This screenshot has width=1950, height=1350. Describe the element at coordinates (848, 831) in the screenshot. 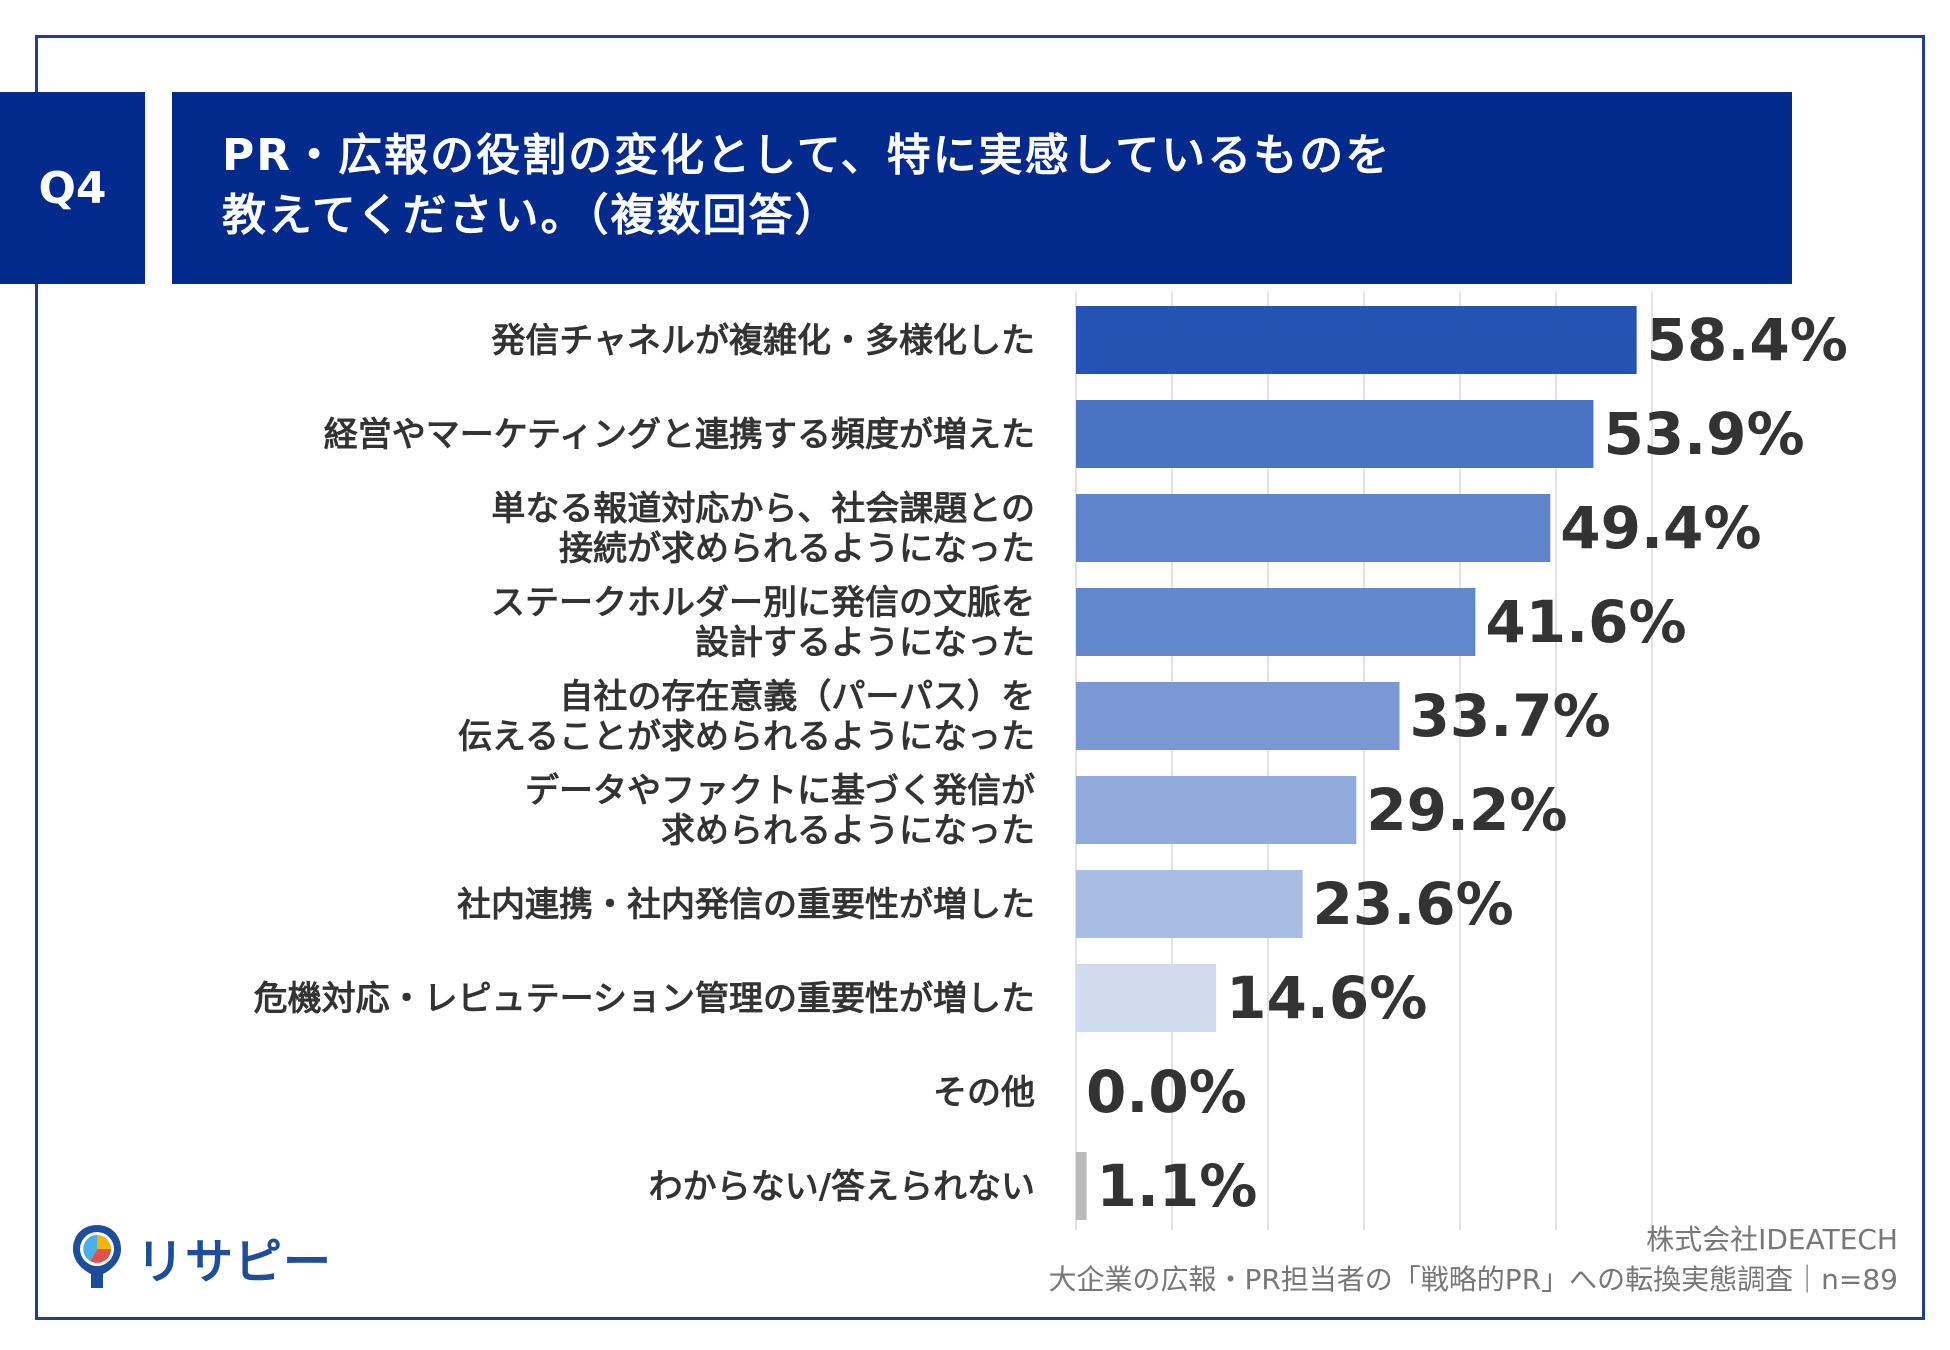

I see `category-label: 求められるようになった` at that location.